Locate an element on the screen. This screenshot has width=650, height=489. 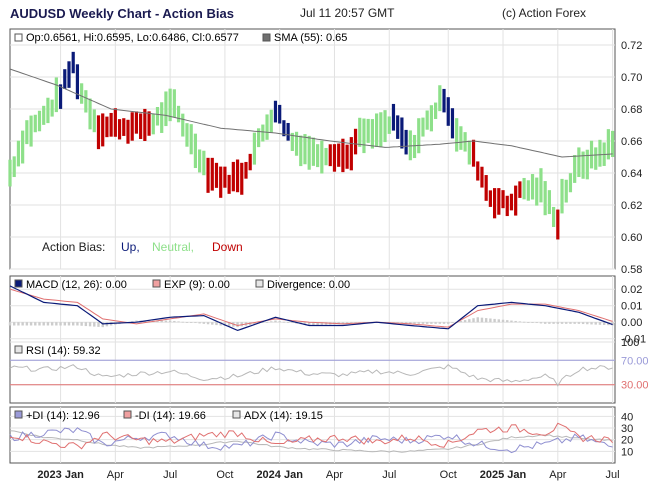
mdi-legend-swatch is located at coordinates (127, 414).